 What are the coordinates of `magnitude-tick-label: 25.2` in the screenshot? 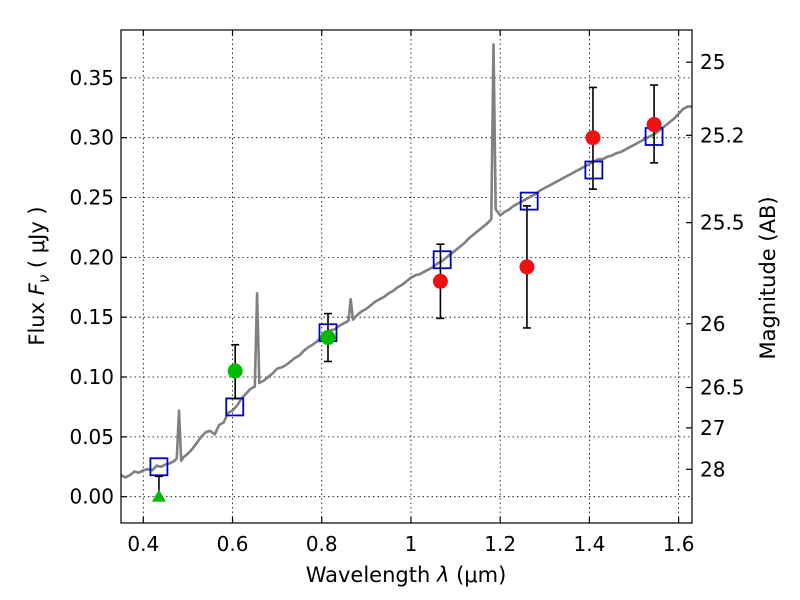 It's located at (722, 135).